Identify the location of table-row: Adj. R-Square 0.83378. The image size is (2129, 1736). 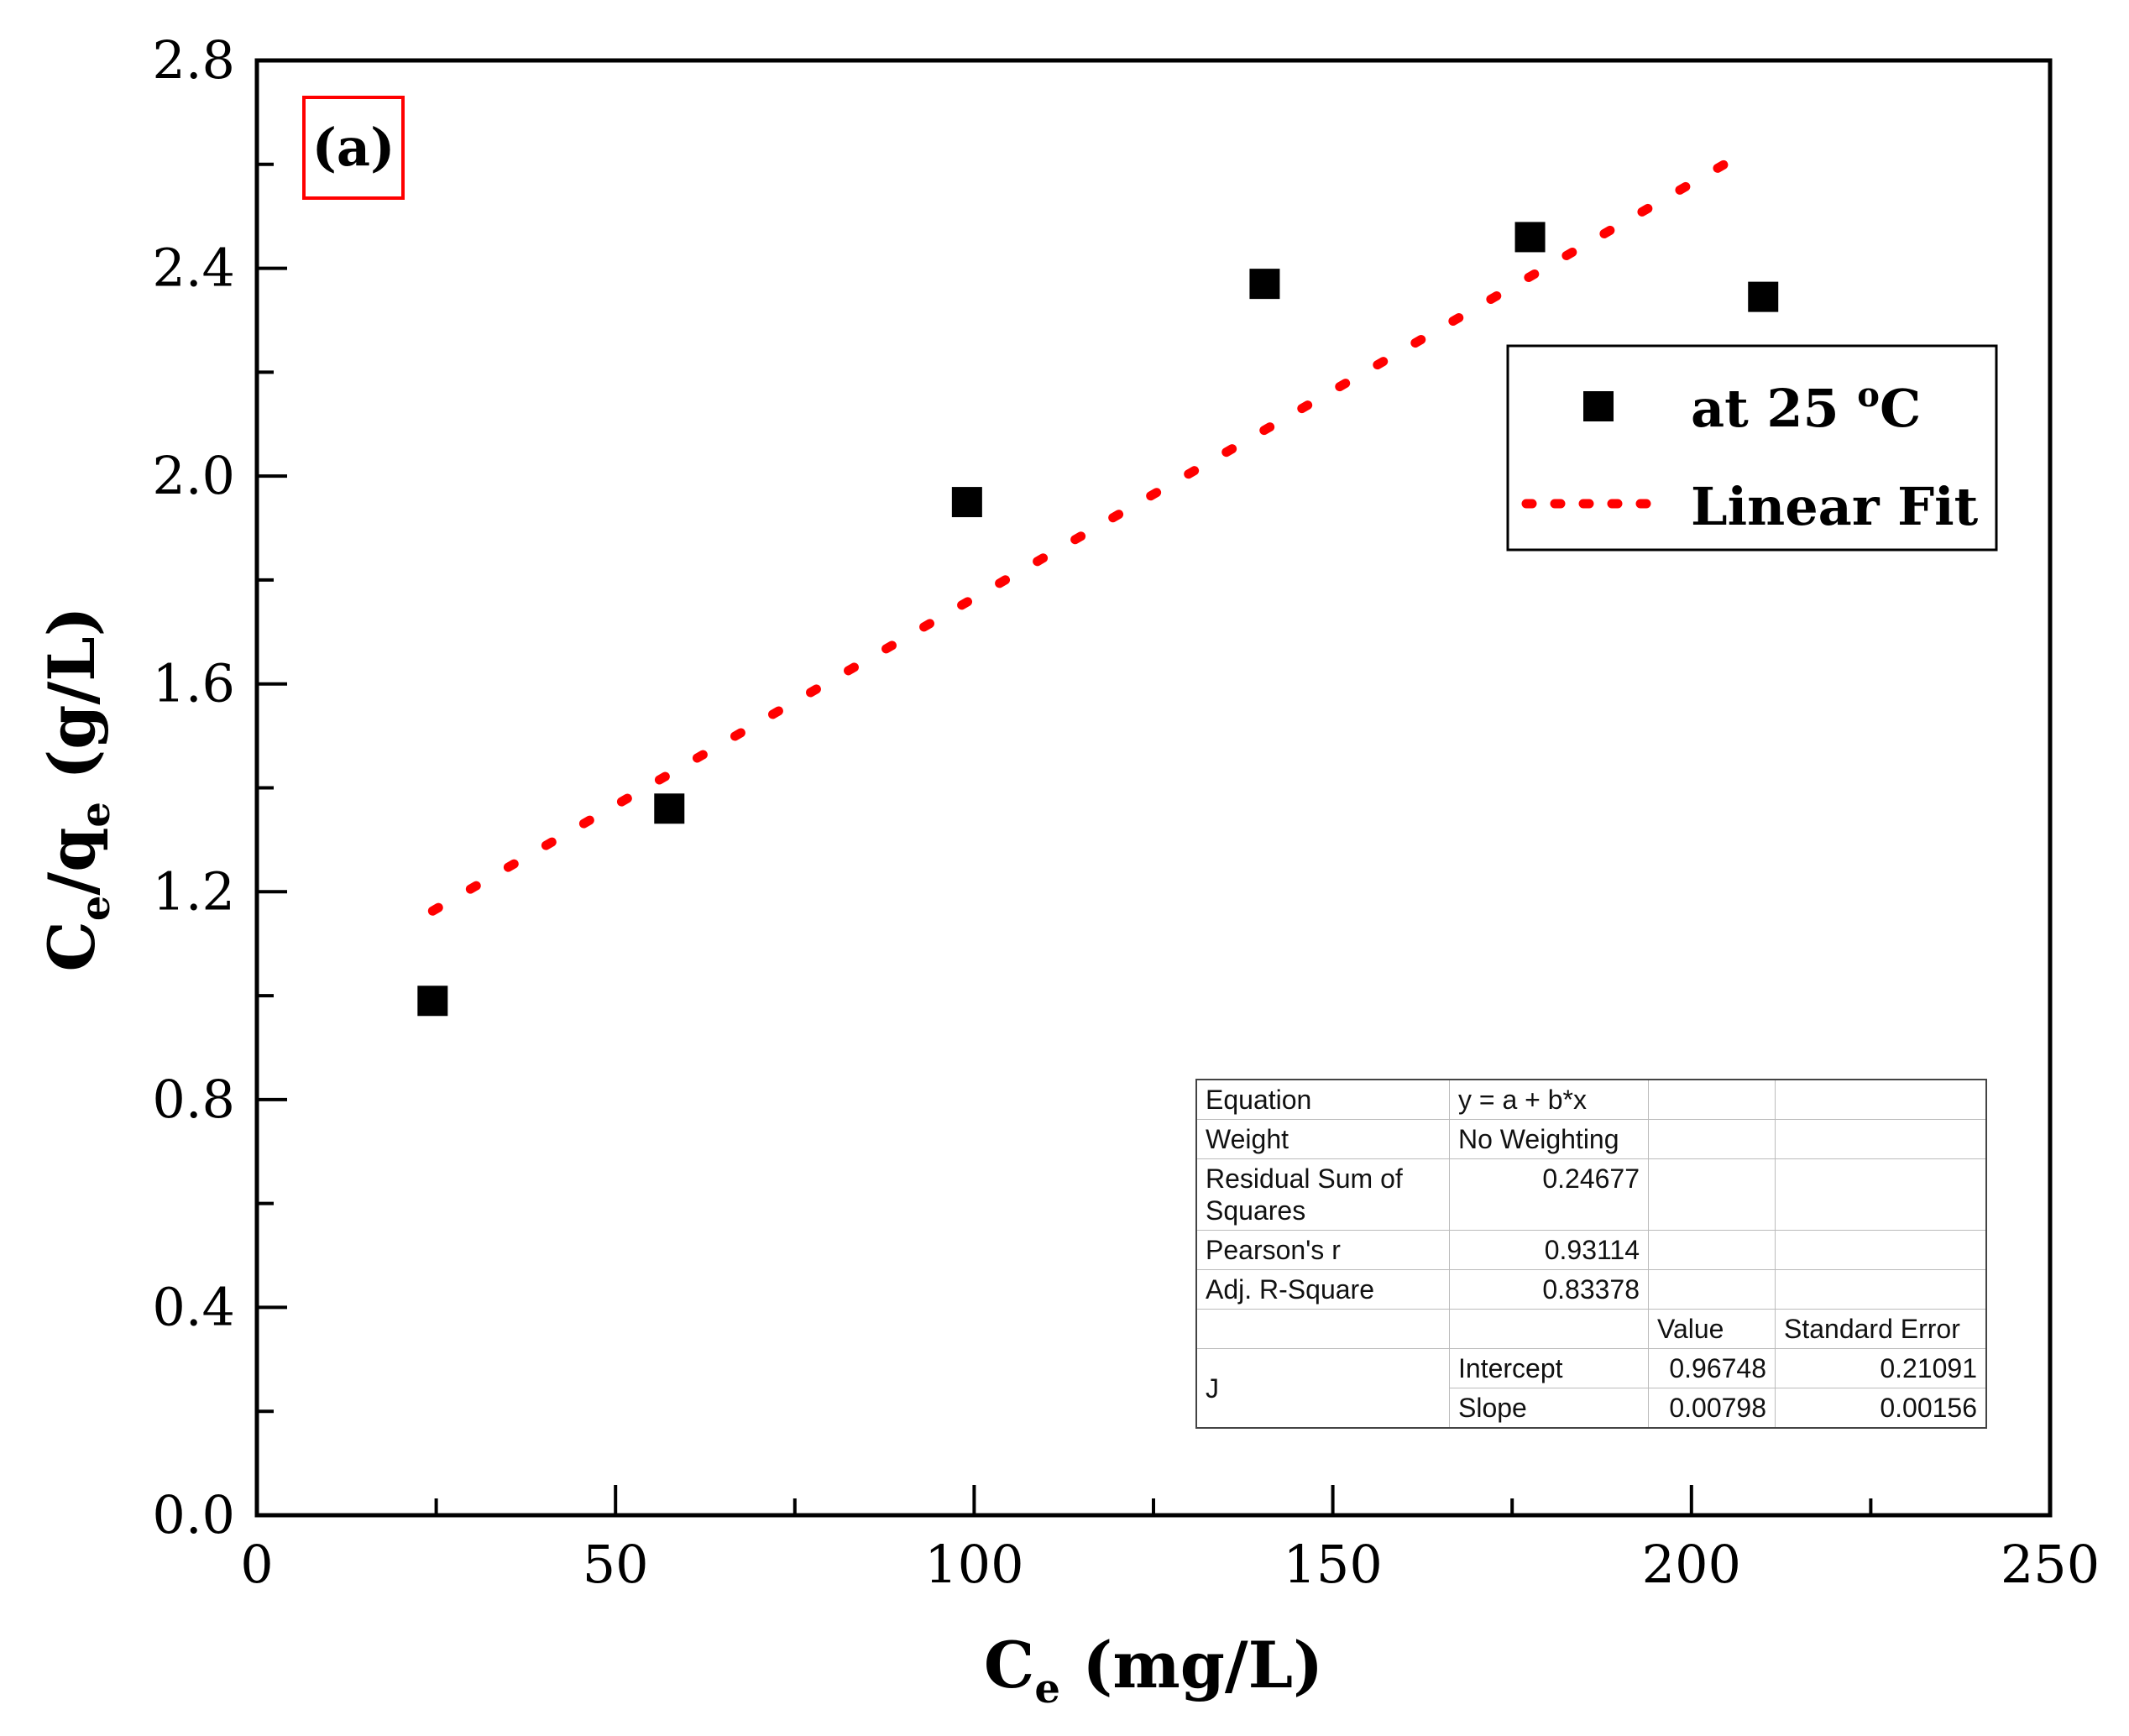
(1591, 1289).